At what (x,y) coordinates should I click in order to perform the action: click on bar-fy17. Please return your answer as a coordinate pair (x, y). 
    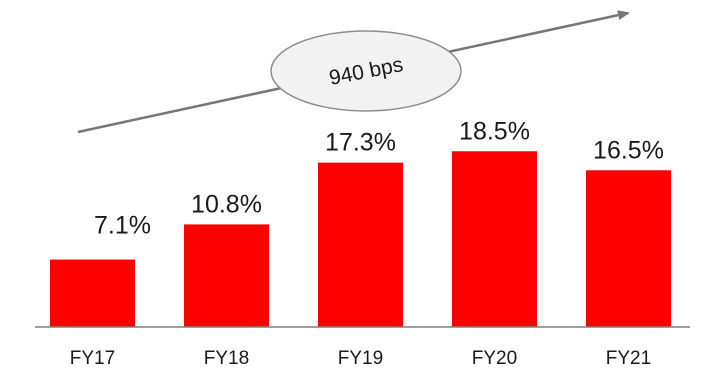
    Looking at the image, I should click on (92, 293).